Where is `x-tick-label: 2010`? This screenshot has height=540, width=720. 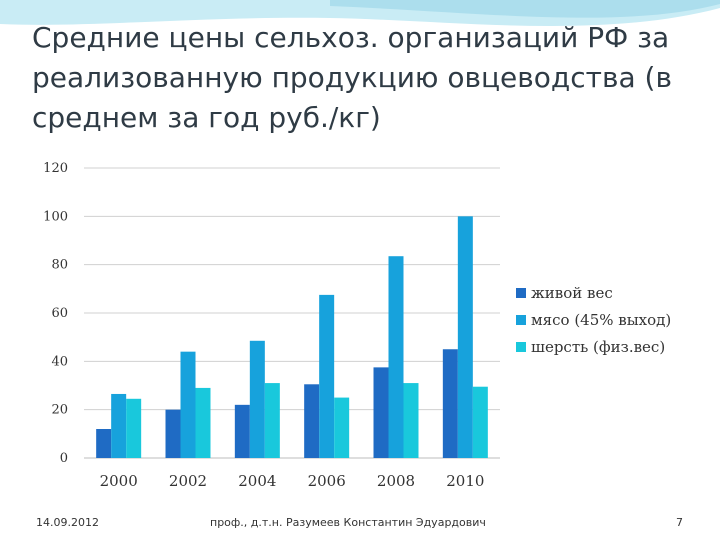 x-tick-label: 2010 is located at coordinates (465, 481).